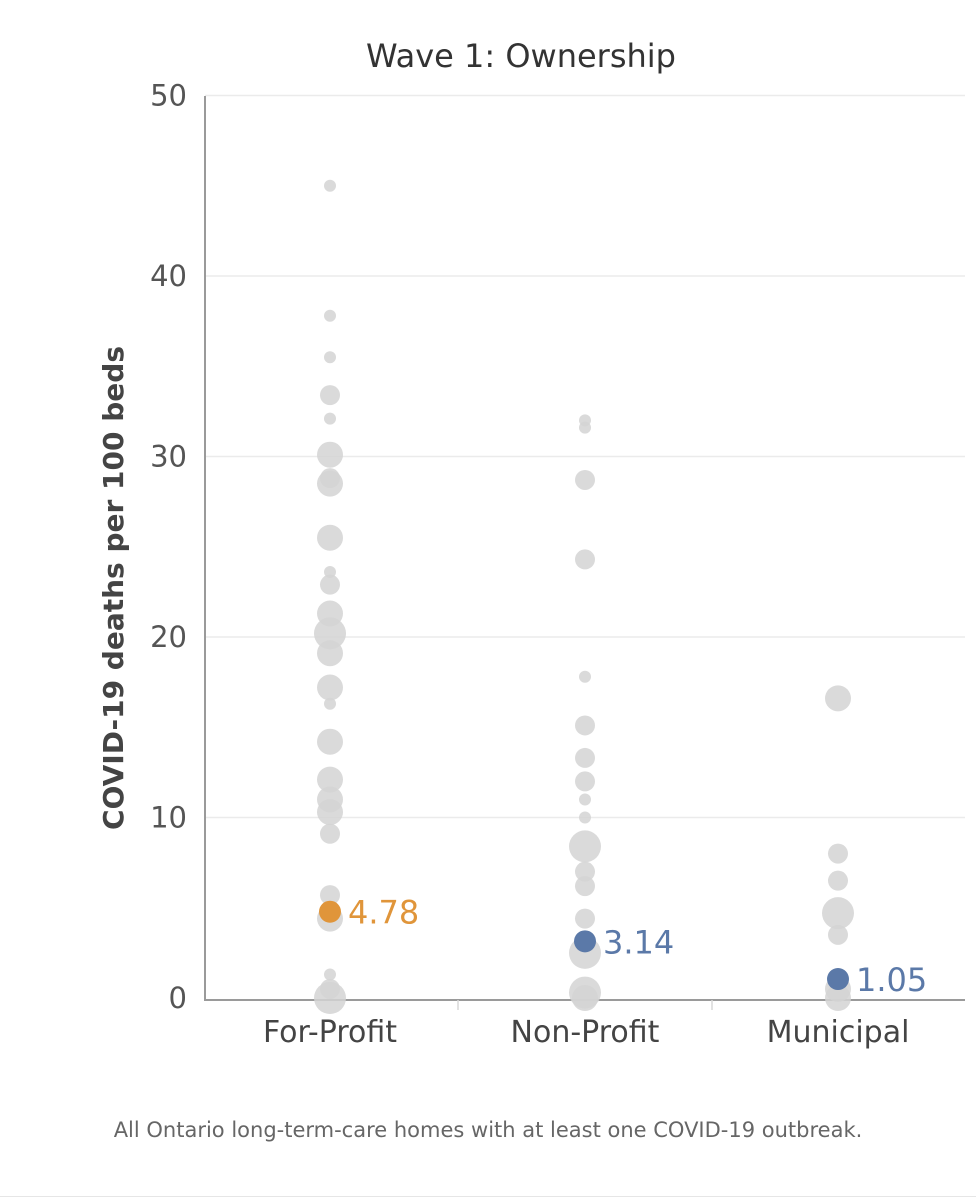  I want to click on x-category-label: For-Profit, so click(330, 1032).